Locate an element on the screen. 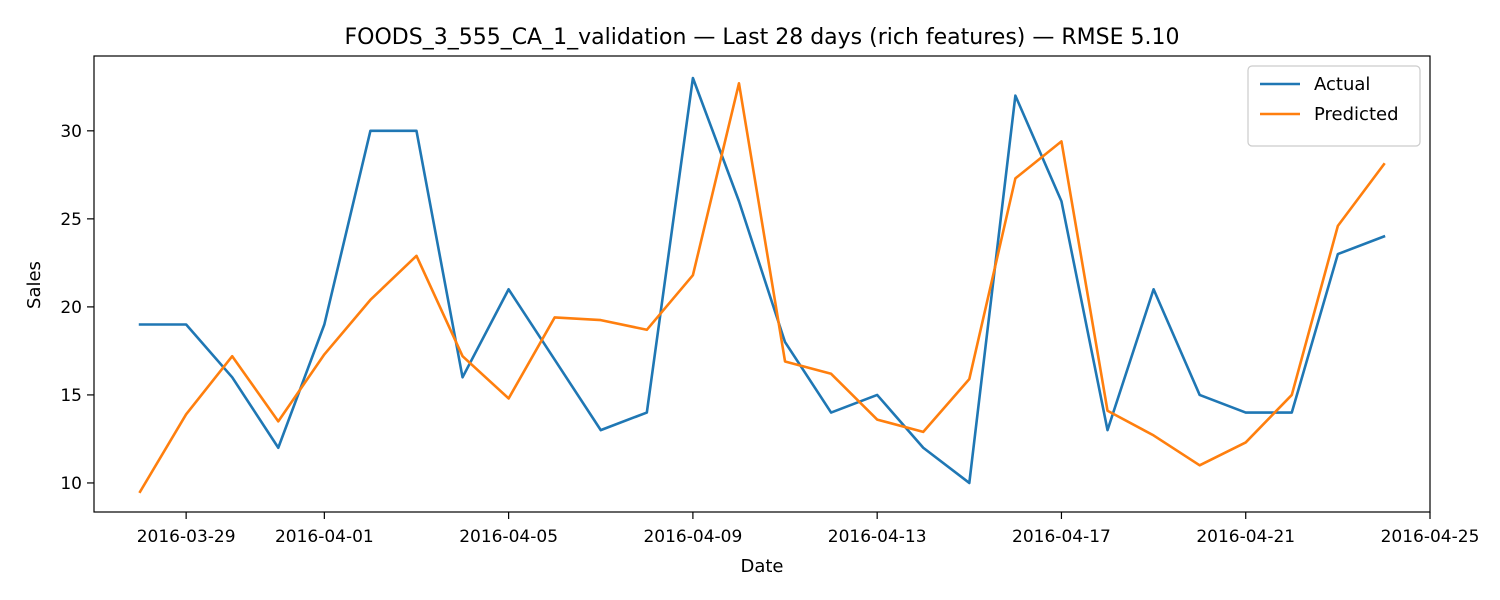 This screenshot has height=600, width=1500. legend-label-predicted: Predicted is located at coordinates (1356, 114).